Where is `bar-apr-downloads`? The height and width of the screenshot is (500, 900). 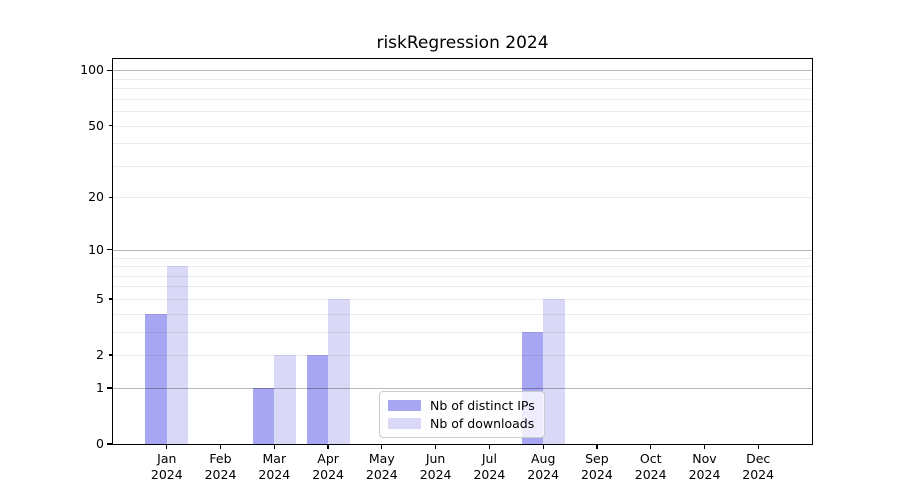
bar-apr-downloads is located at coordinates (339, 371).